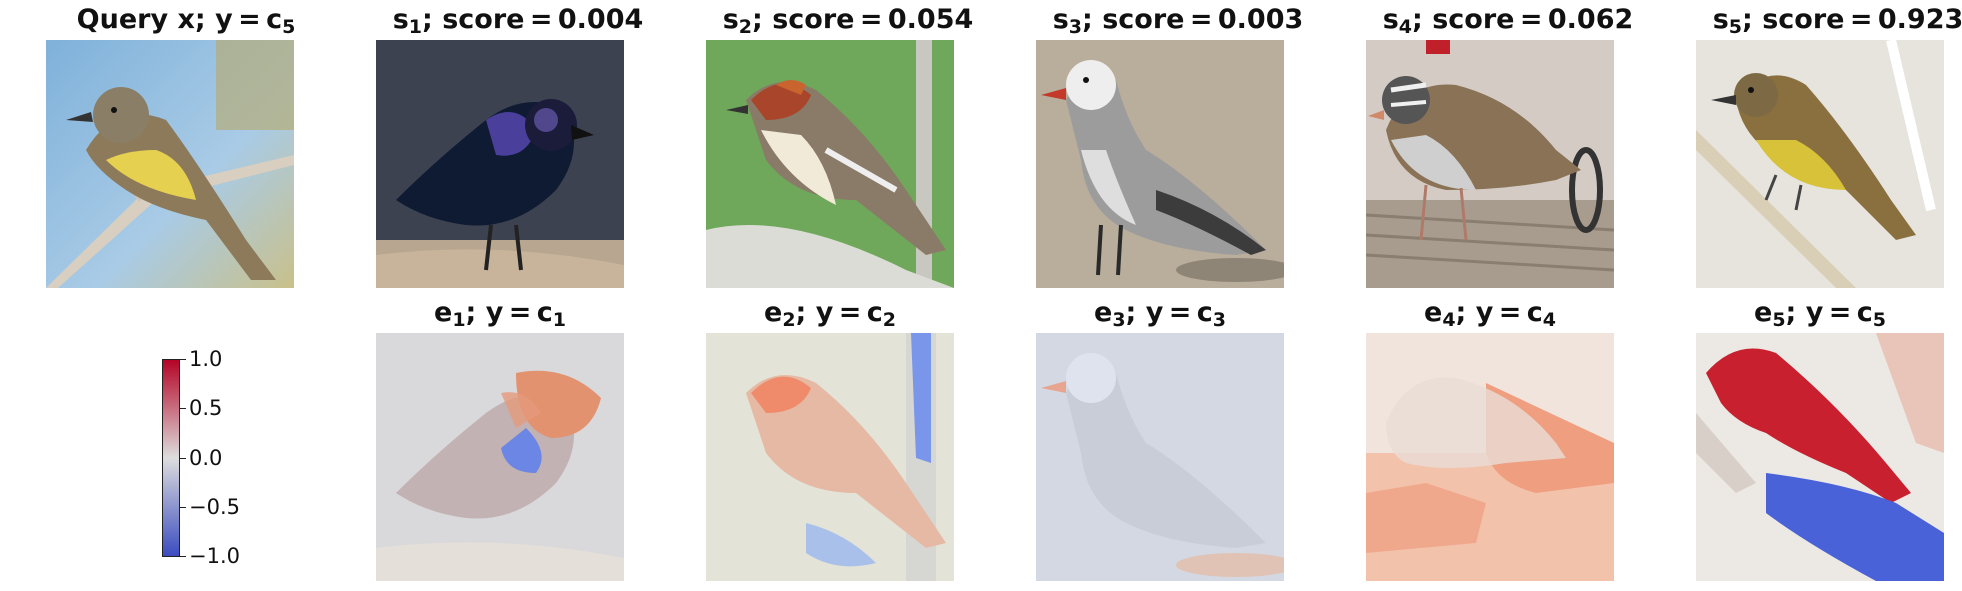  I want to click on similar-index: 4, so click(1405, 27).